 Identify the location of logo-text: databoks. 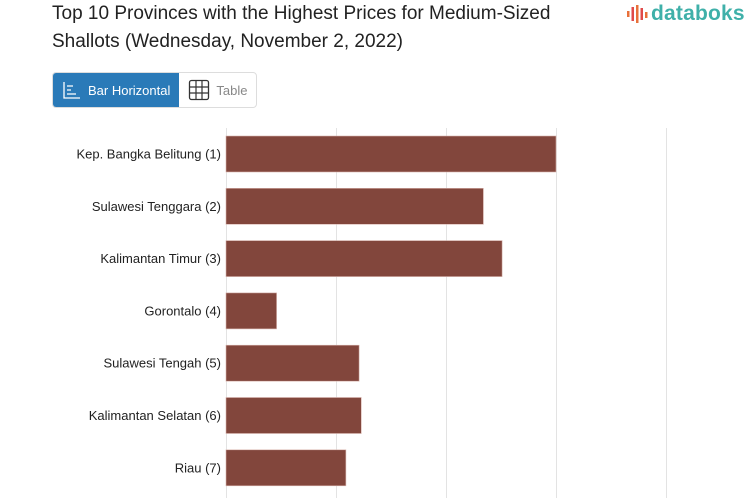
(698, 13).